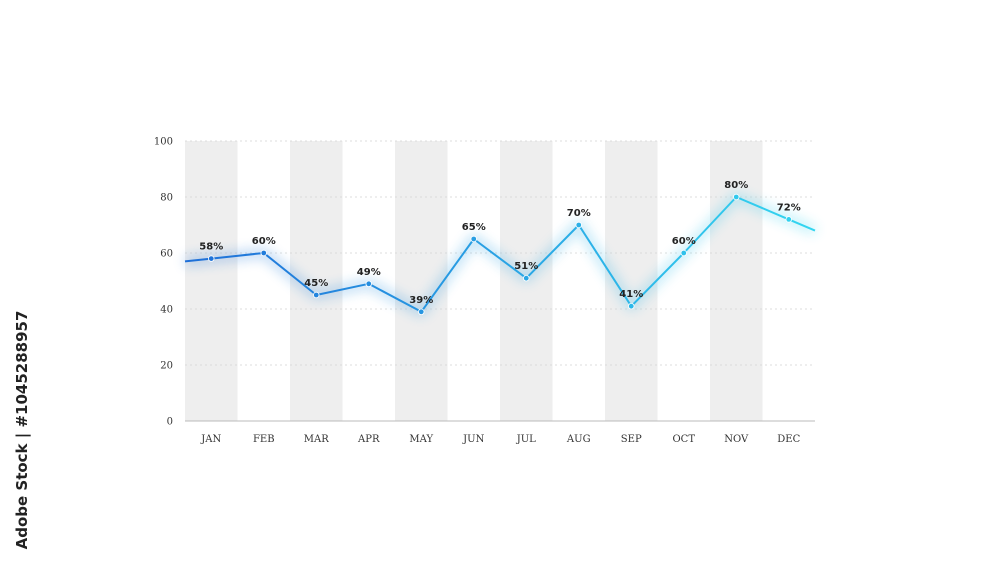 The height and width of the screenshot is (562, 1000). I want to click on data-label: 51%, so click(526, 266).